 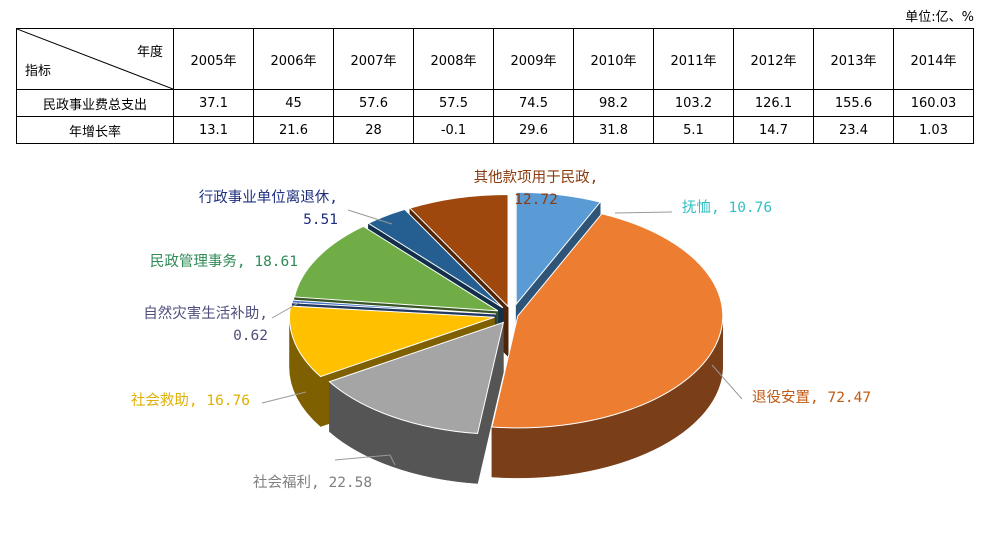 What do you see at coordinates (205, 324) in the screenshot?
I see `data-label: 自然灾害生活补助, 0.62` at bounding box center [205, 324].